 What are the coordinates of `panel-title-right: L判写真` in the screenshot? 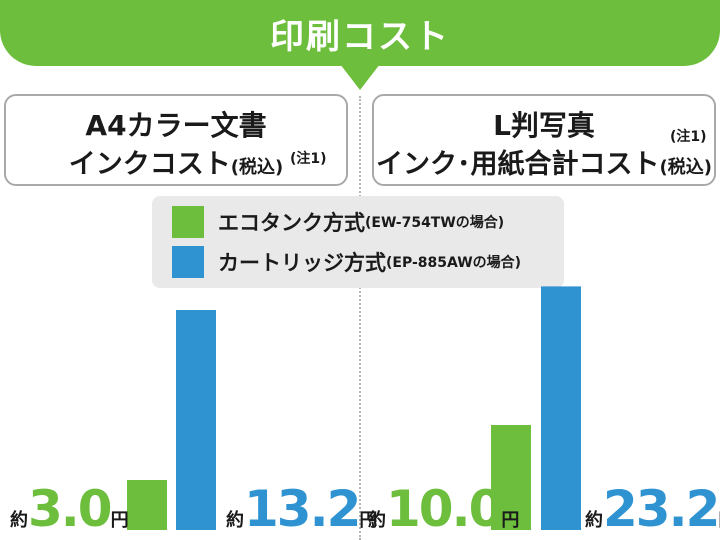 It's located at (544, 125).